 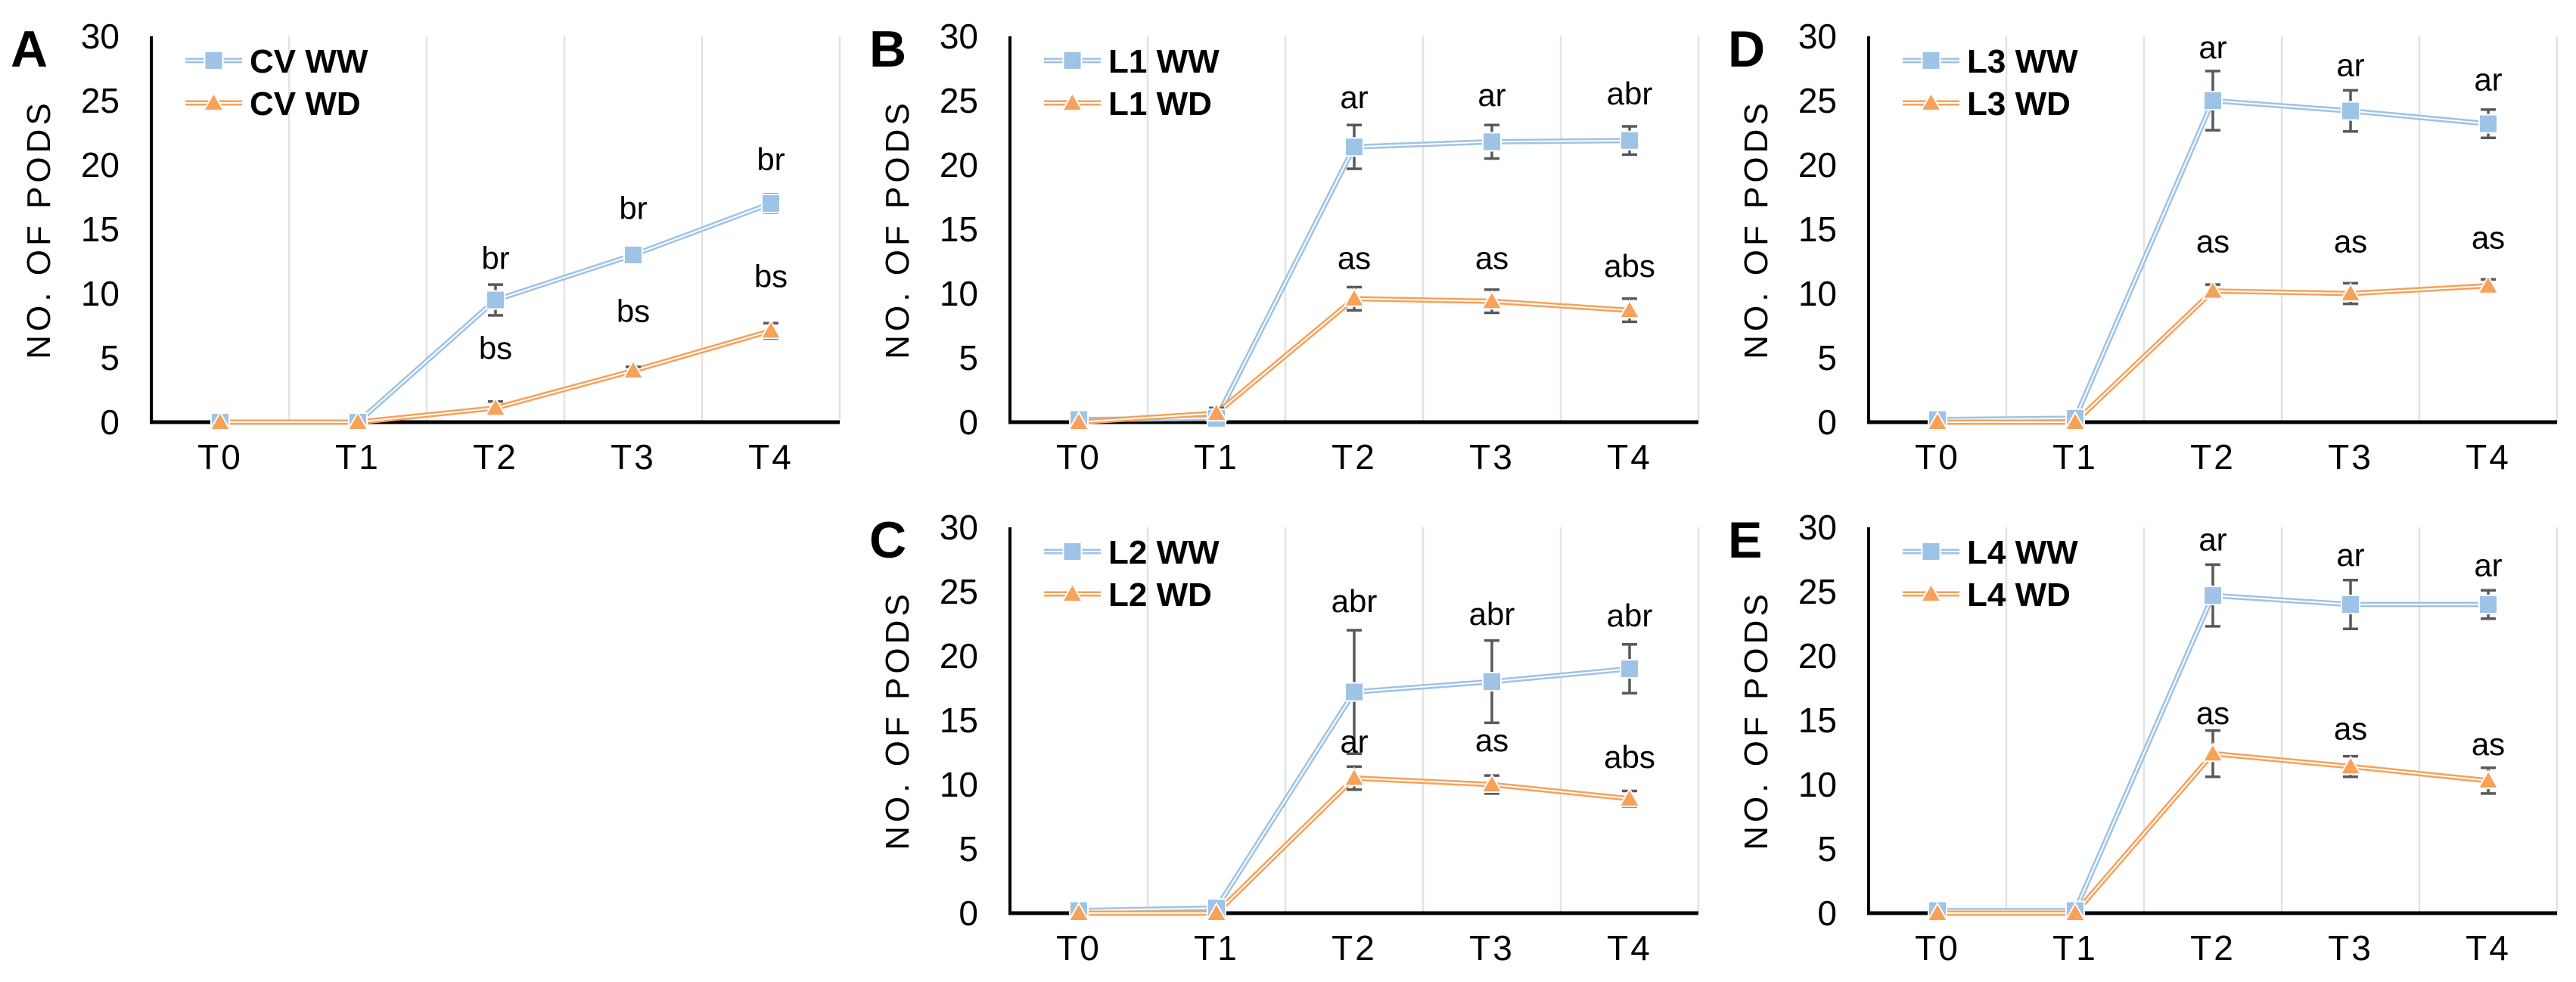 I want to click on legend-item-label: L2 WD, so click(x=1160, y=595).